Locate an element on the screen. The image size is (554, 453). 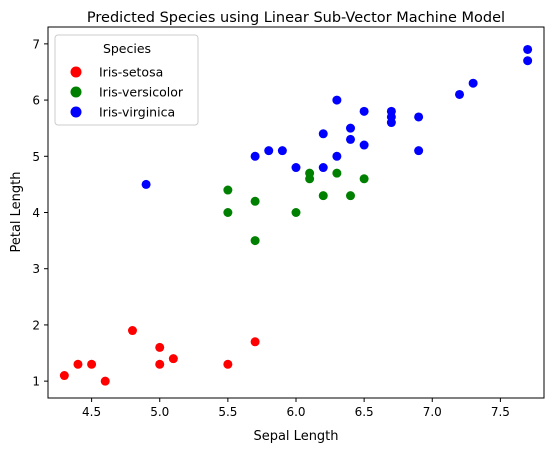
legend-label-iris-virginica: Iris-virginica is located at coordinates (137, 112).